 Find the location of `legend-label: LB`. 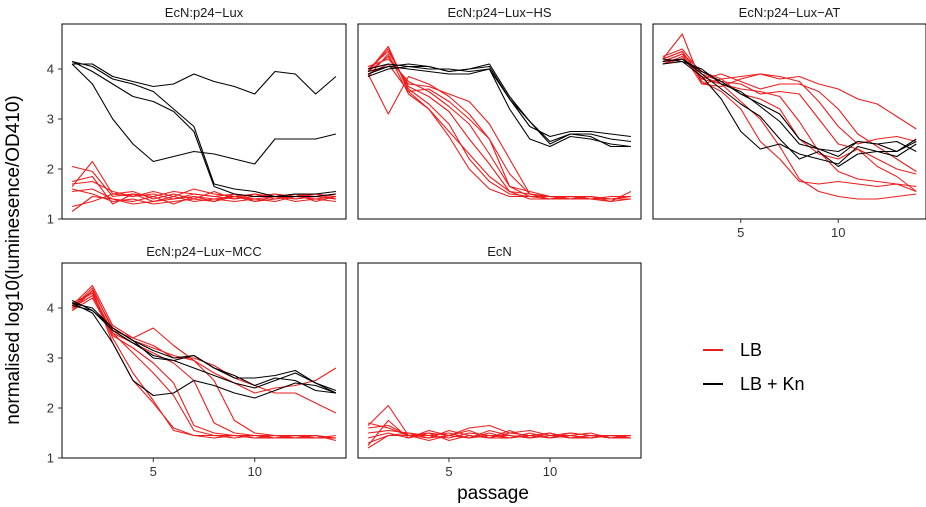

legend-label: LB is located at coordinates (751, 350).